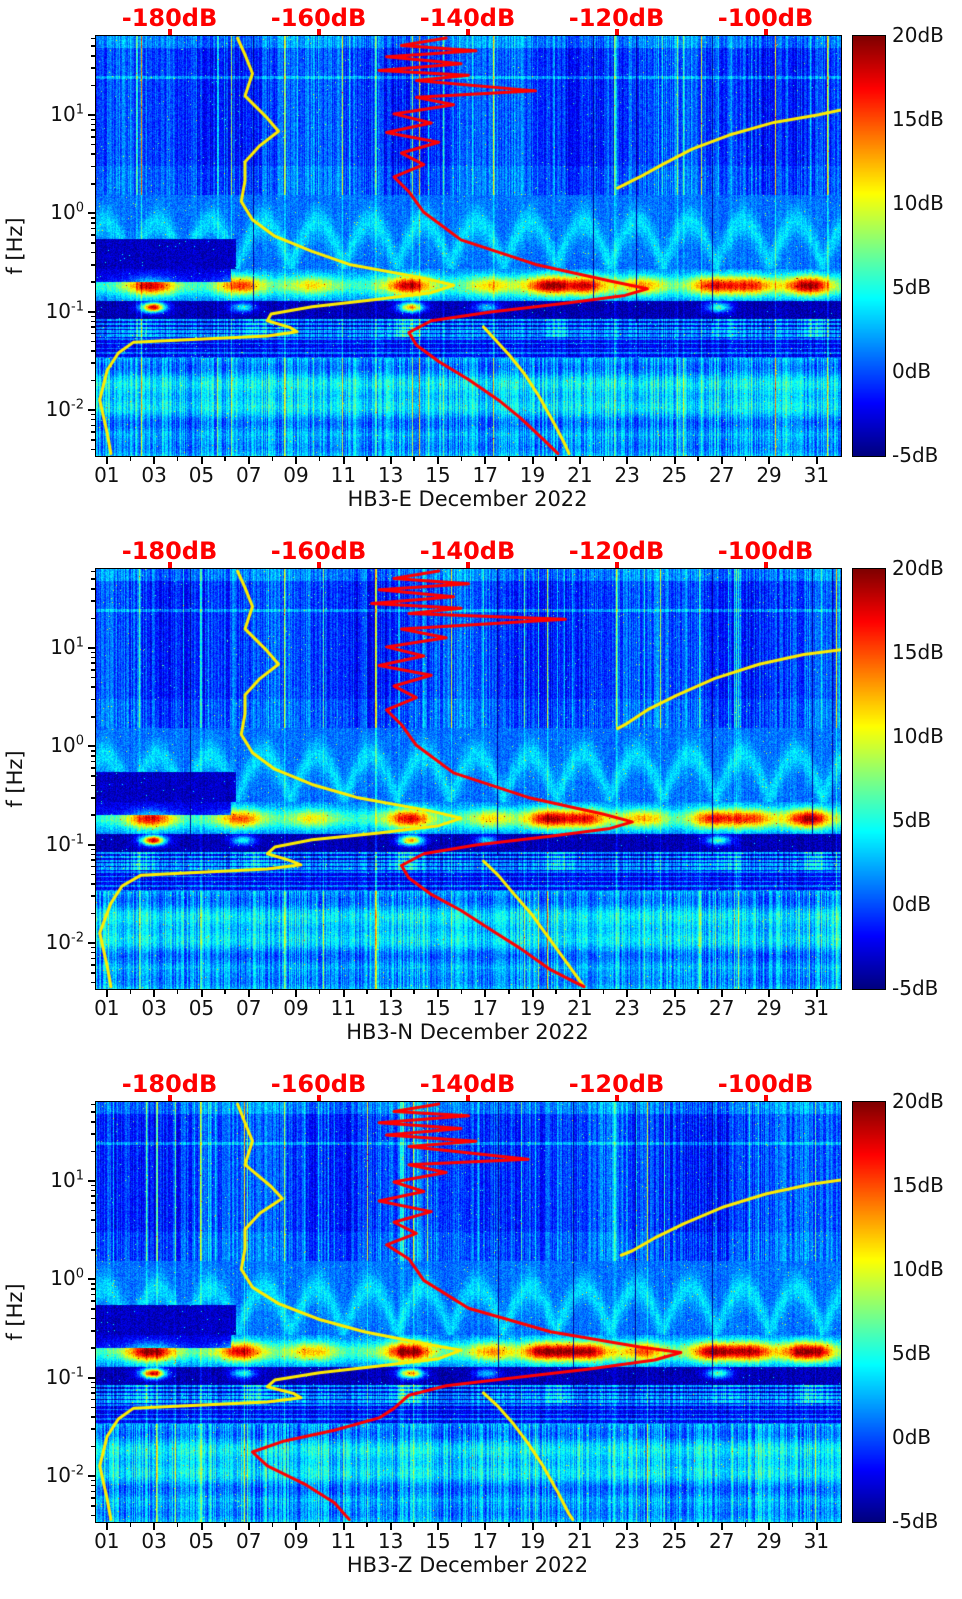 The height and width of the screenshot is (1599, 962). What do you see at coordinates (912, 371) in the screenshot?
I see `colorbar-tick-label: 0dB` at bounding box center [912, 371].